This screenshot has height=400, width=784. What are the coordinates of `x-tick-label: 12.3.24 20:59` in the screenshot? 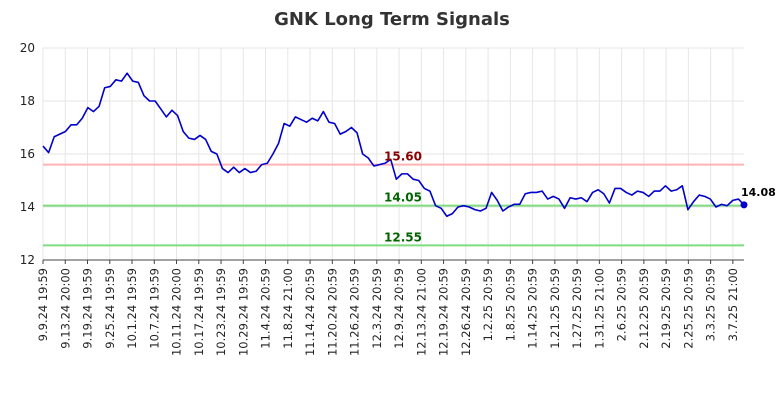 It's located at (377, 308).